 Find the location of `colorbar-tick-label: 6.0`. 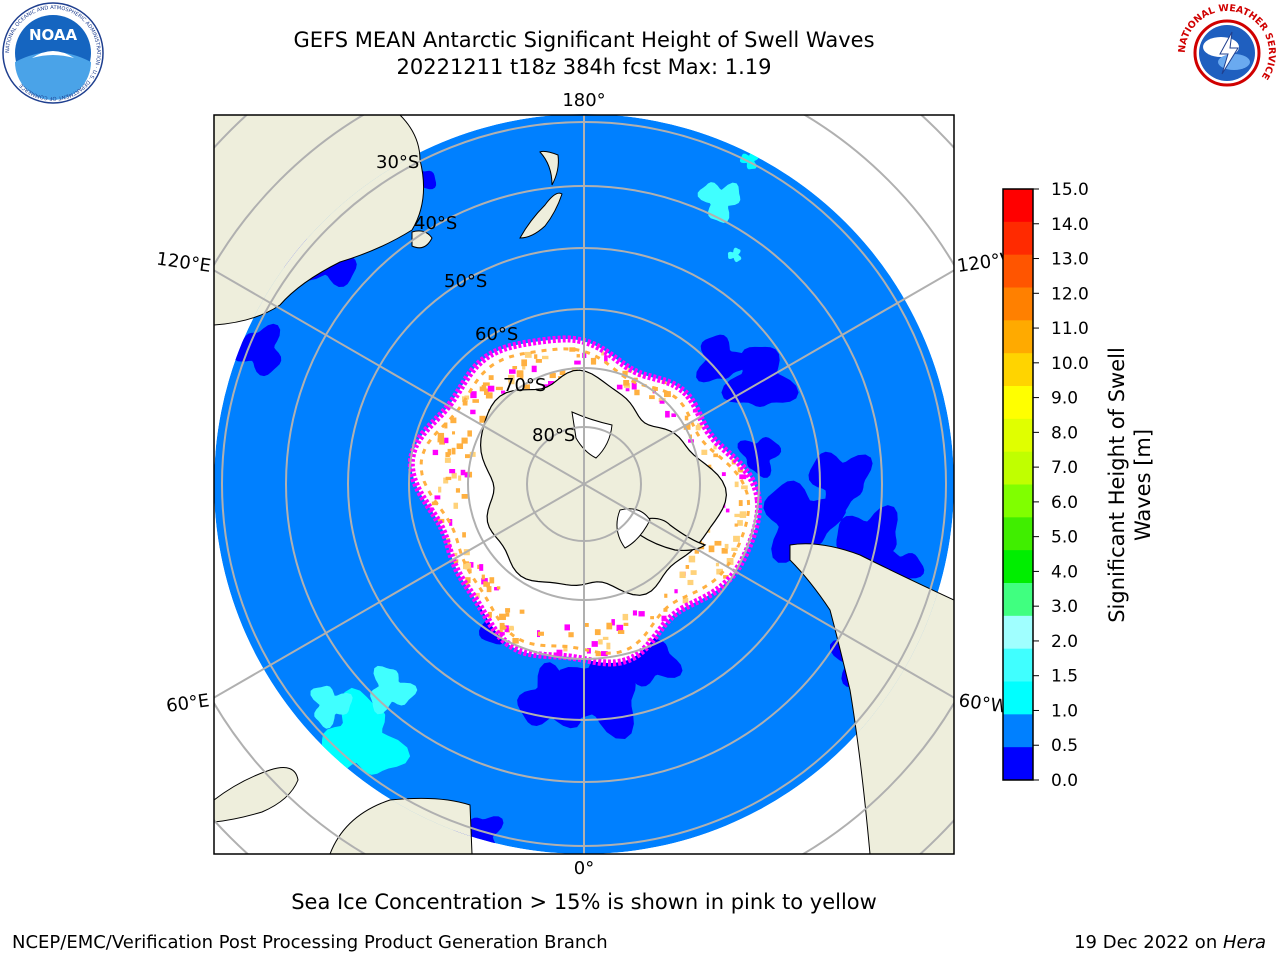

colorbar-tick-label: 6.0 is located at coordinates (1064, 503).